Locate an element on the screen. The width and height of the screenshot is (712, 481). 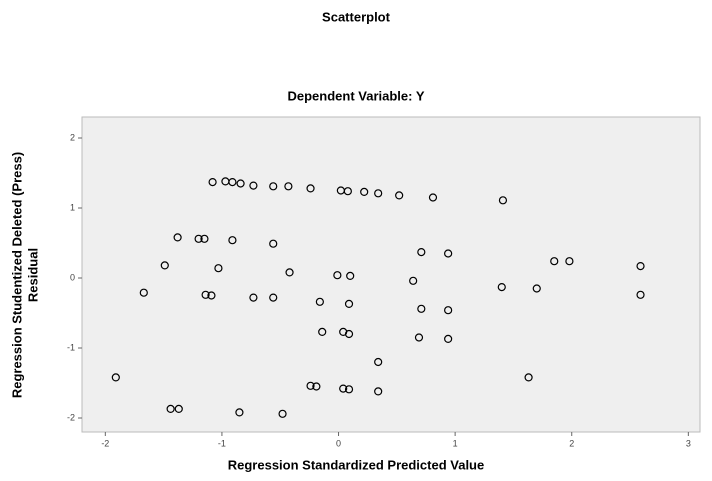
x-tick-label: 1 is located at coordinates (455, 443).